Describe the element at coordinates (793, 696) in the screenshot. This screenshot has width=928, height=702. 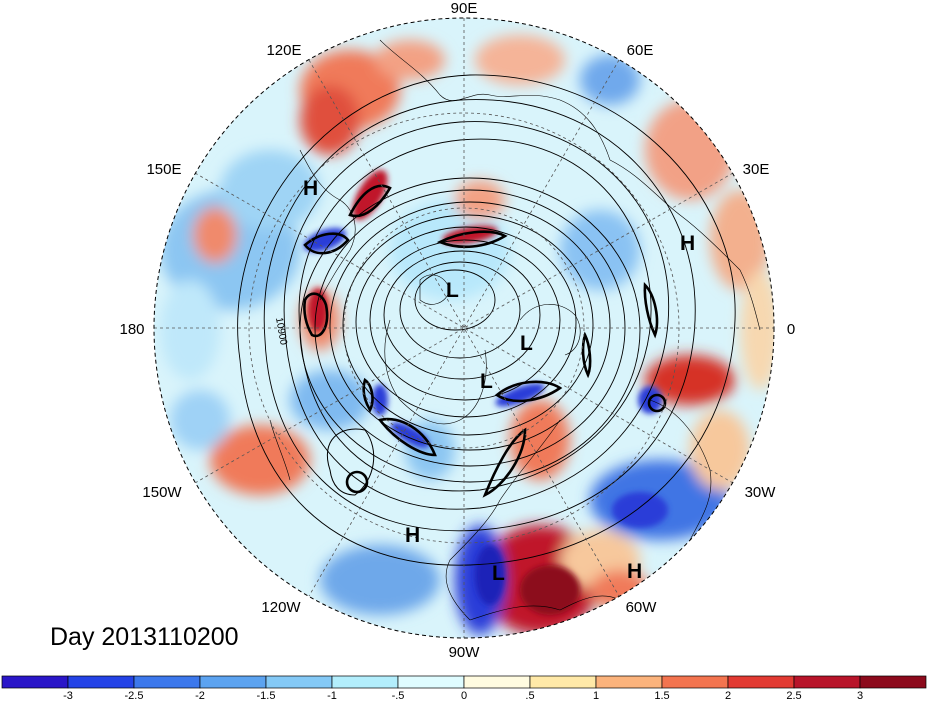
I see `colorbar-tick-label: 2.5` at that location.